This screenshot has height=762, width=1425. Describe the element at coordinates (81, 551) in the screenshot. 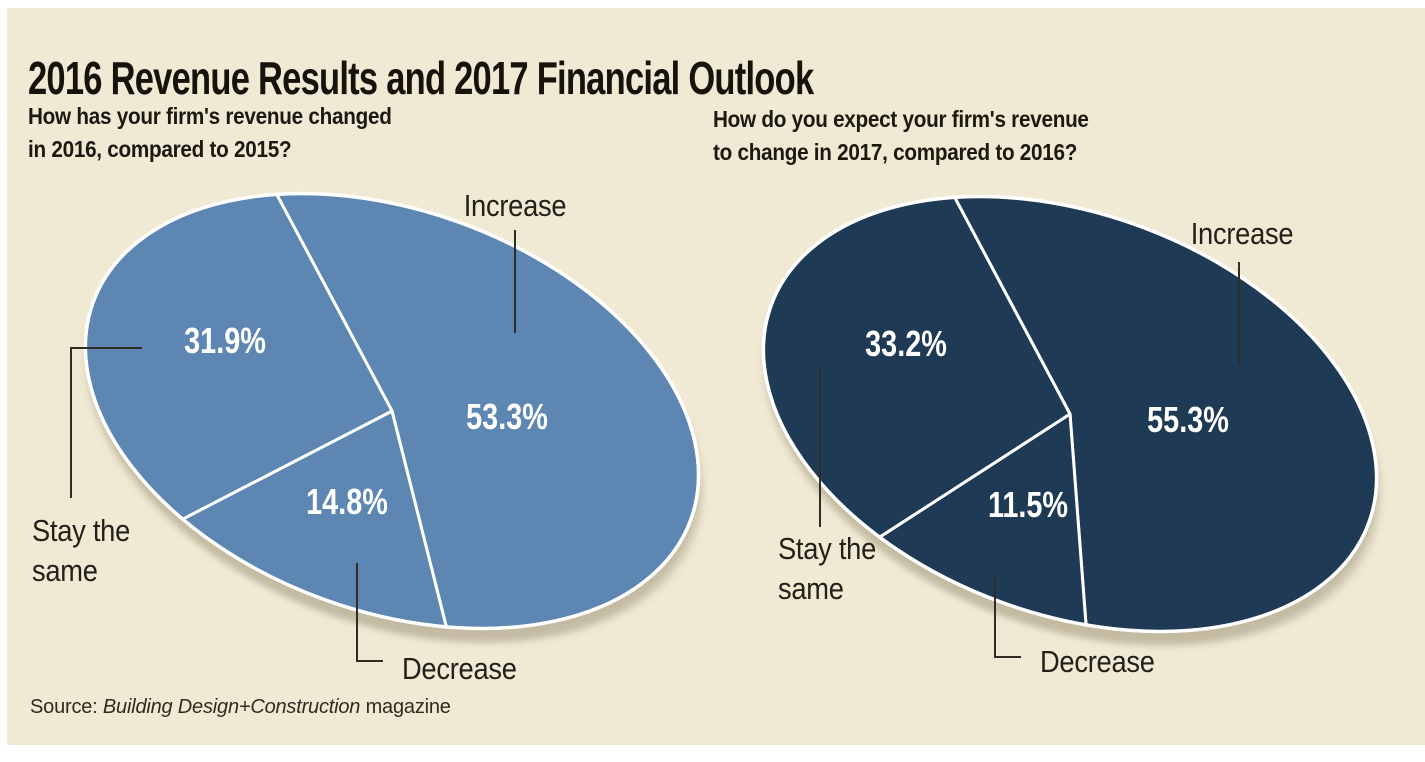

I see `stay-label-2016: Stay the same` at that location.